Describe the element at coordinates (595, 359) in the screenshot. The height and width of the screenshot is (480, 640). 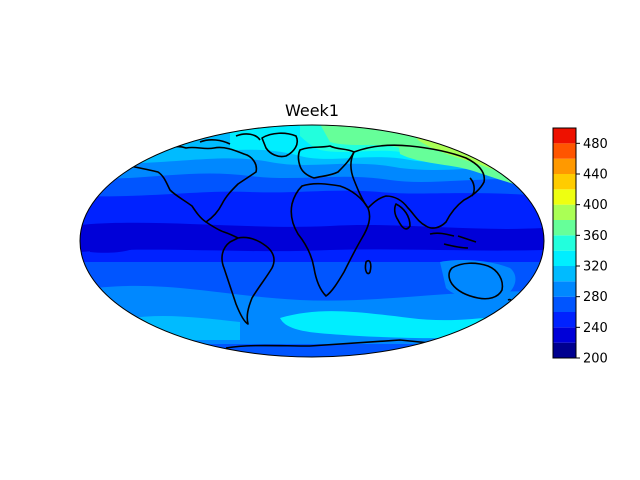
I see `colorbar-tick-label: 200` at that location.